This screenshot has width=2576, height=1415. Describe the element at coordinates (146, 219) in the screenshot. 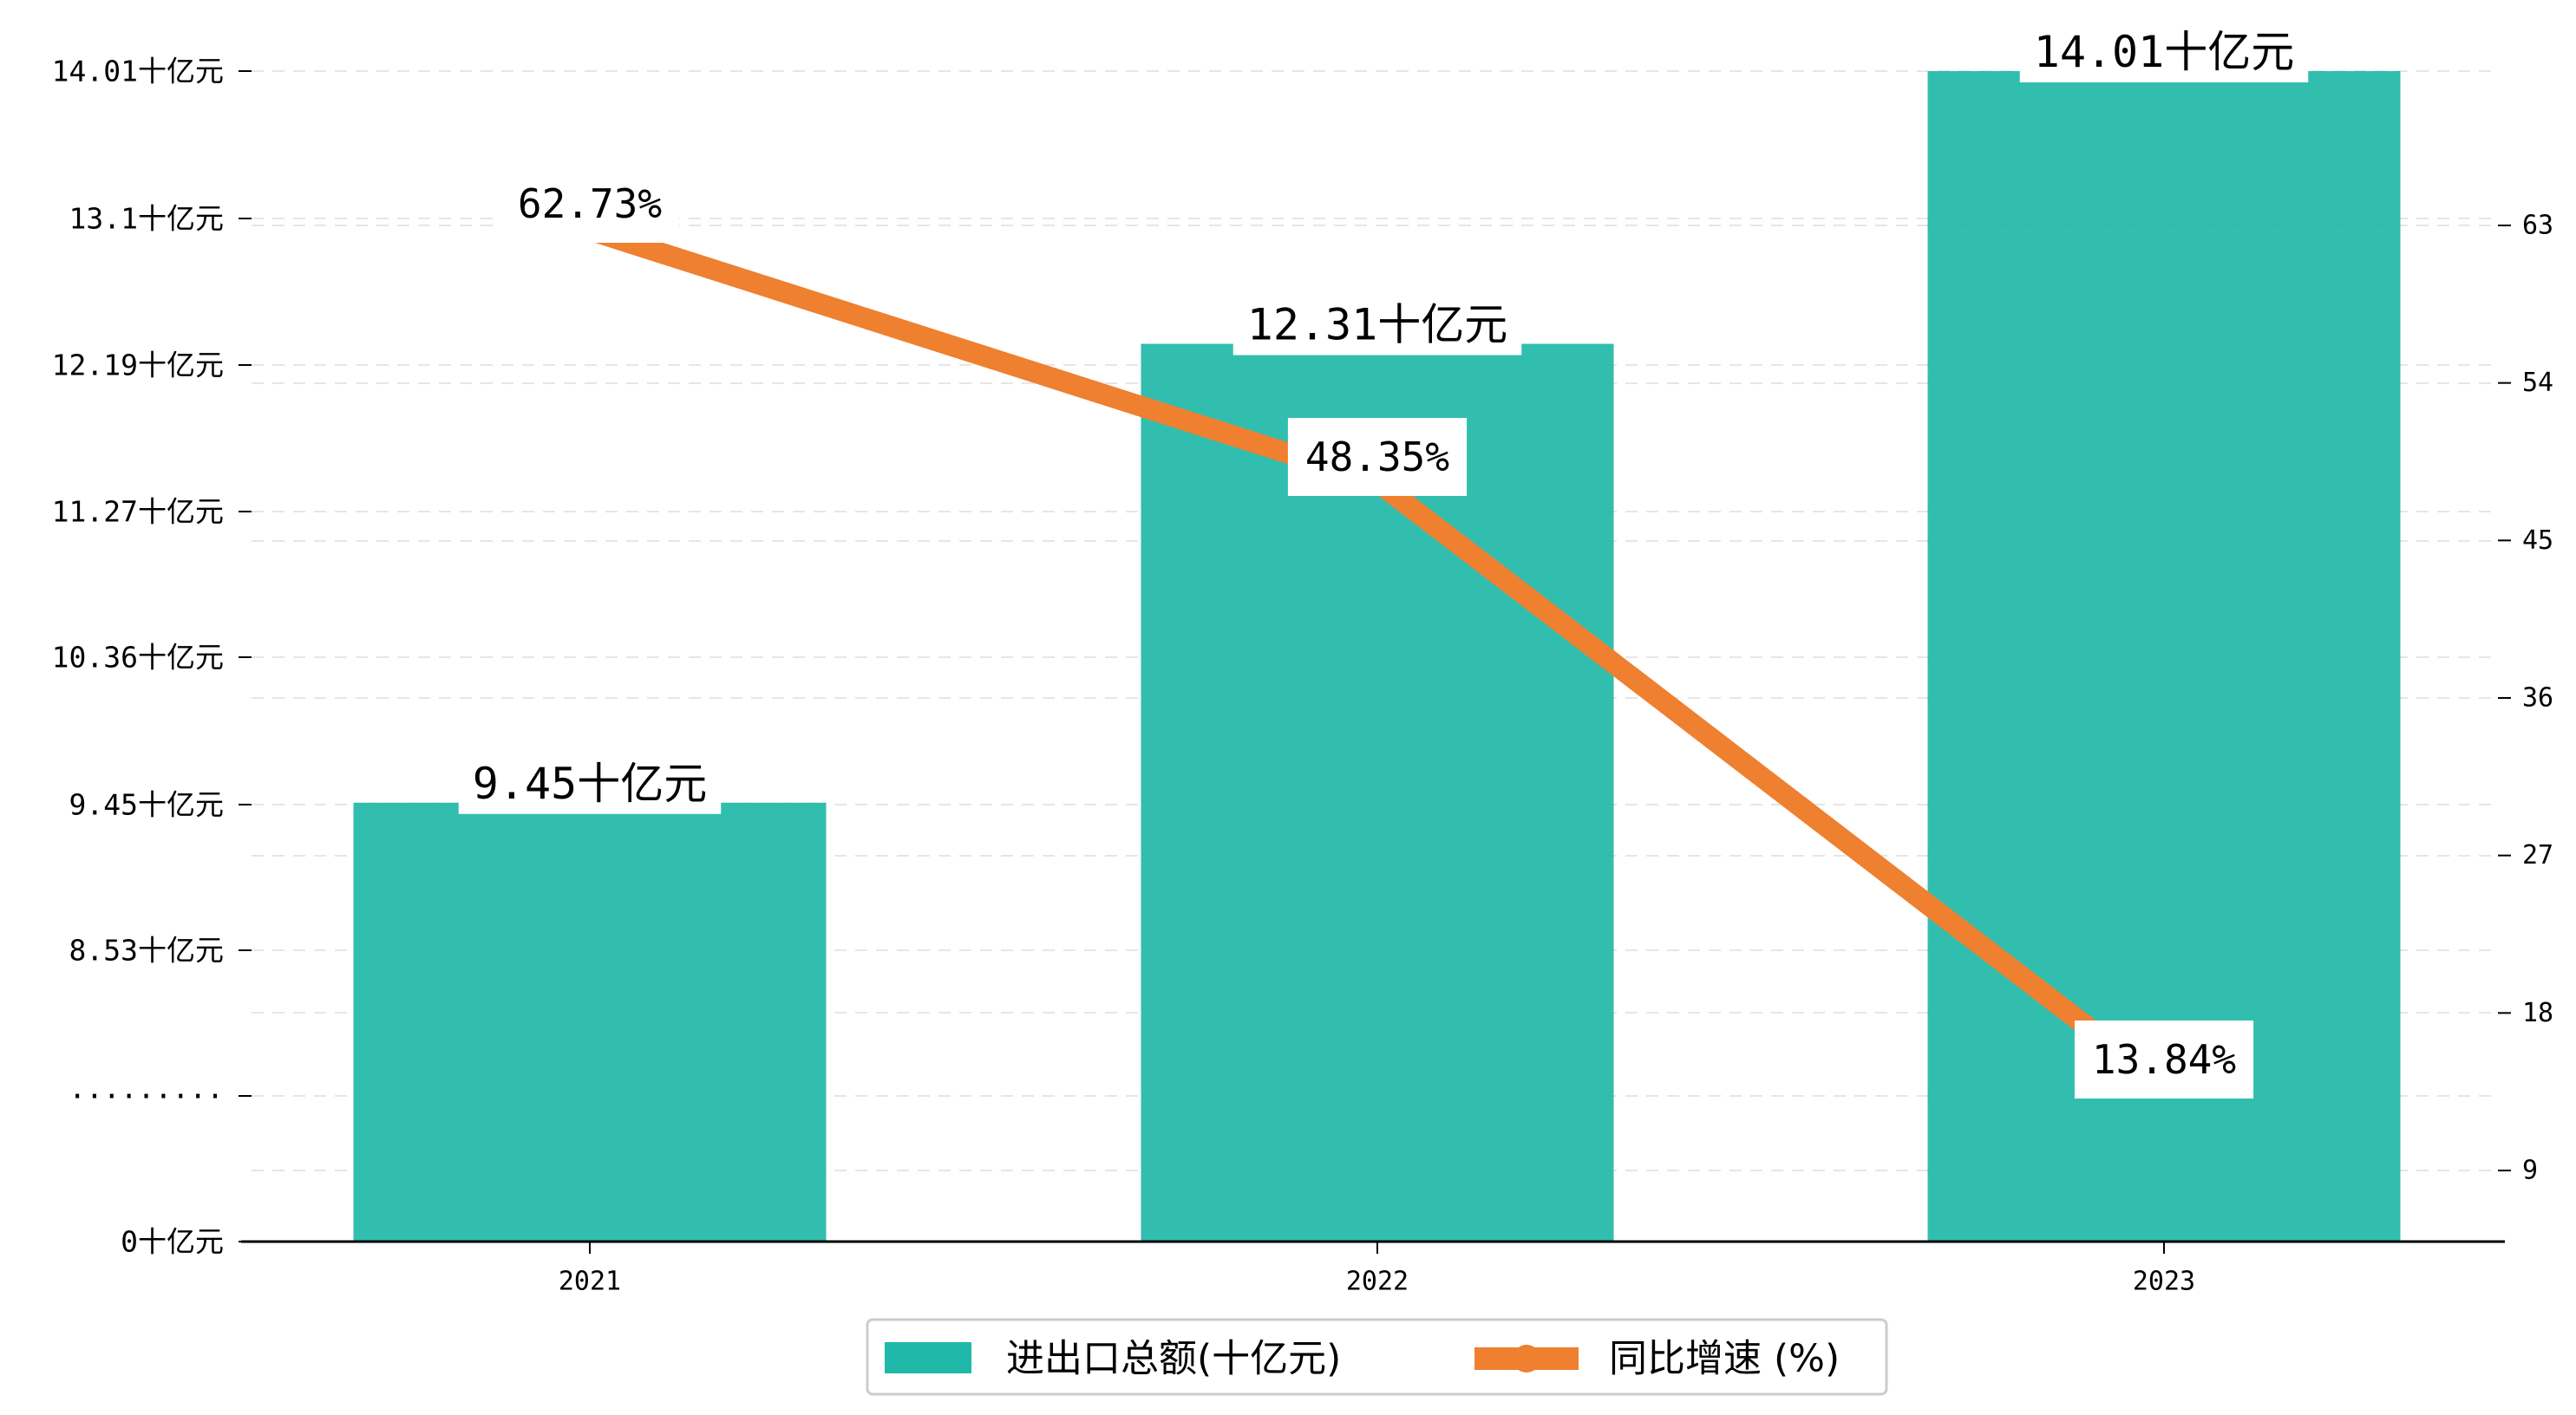

I see `left-tick-label: 13.1十亿元` at that location.